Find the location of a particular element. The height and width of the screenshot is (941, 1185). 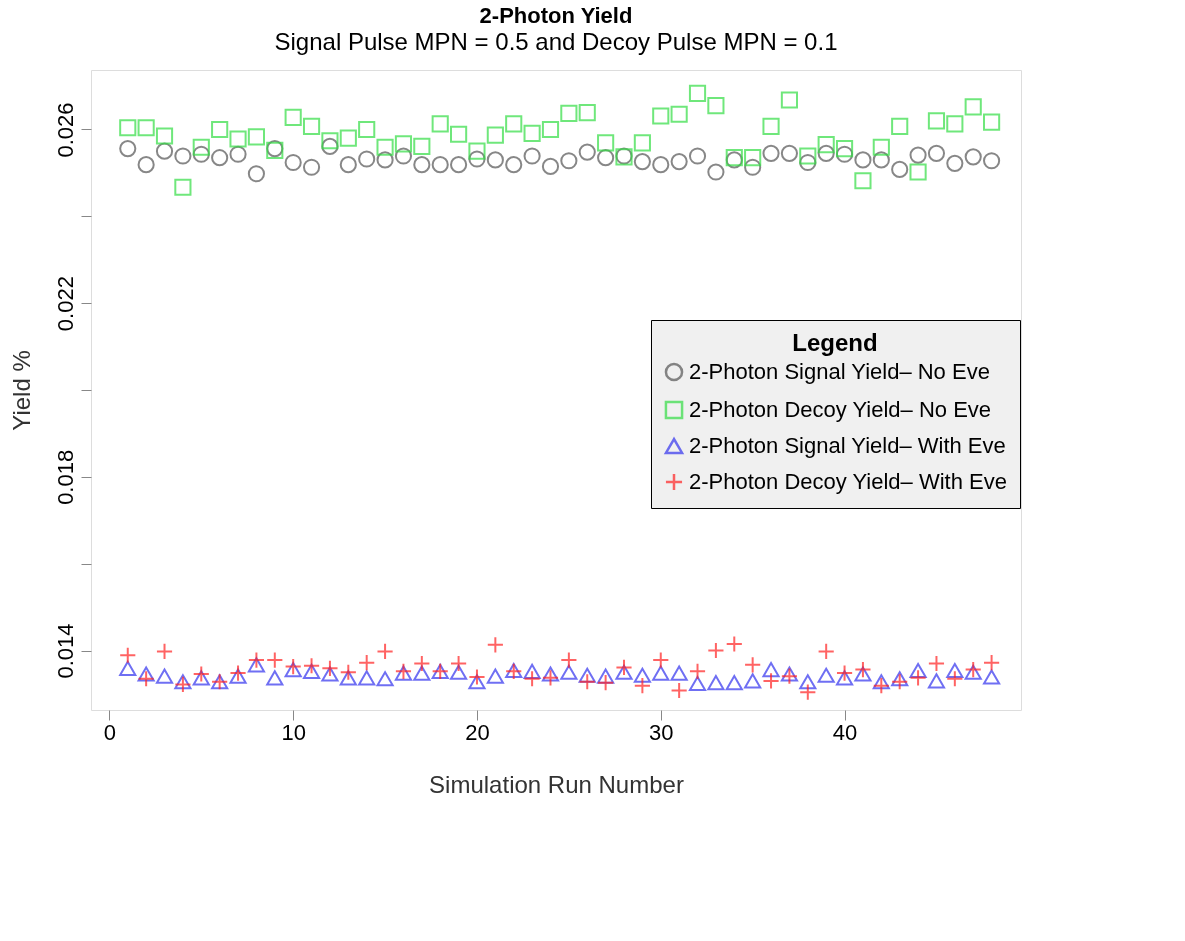

y-tick-label: 0.022 is located at coordinates (65, 304).